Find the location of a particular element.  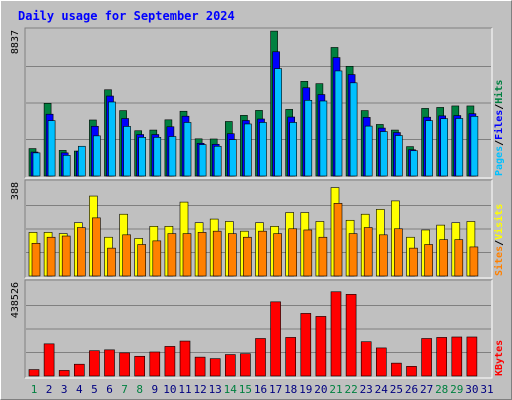

x-tick-label-day-15: 15 is located at coordinates (245, 389).